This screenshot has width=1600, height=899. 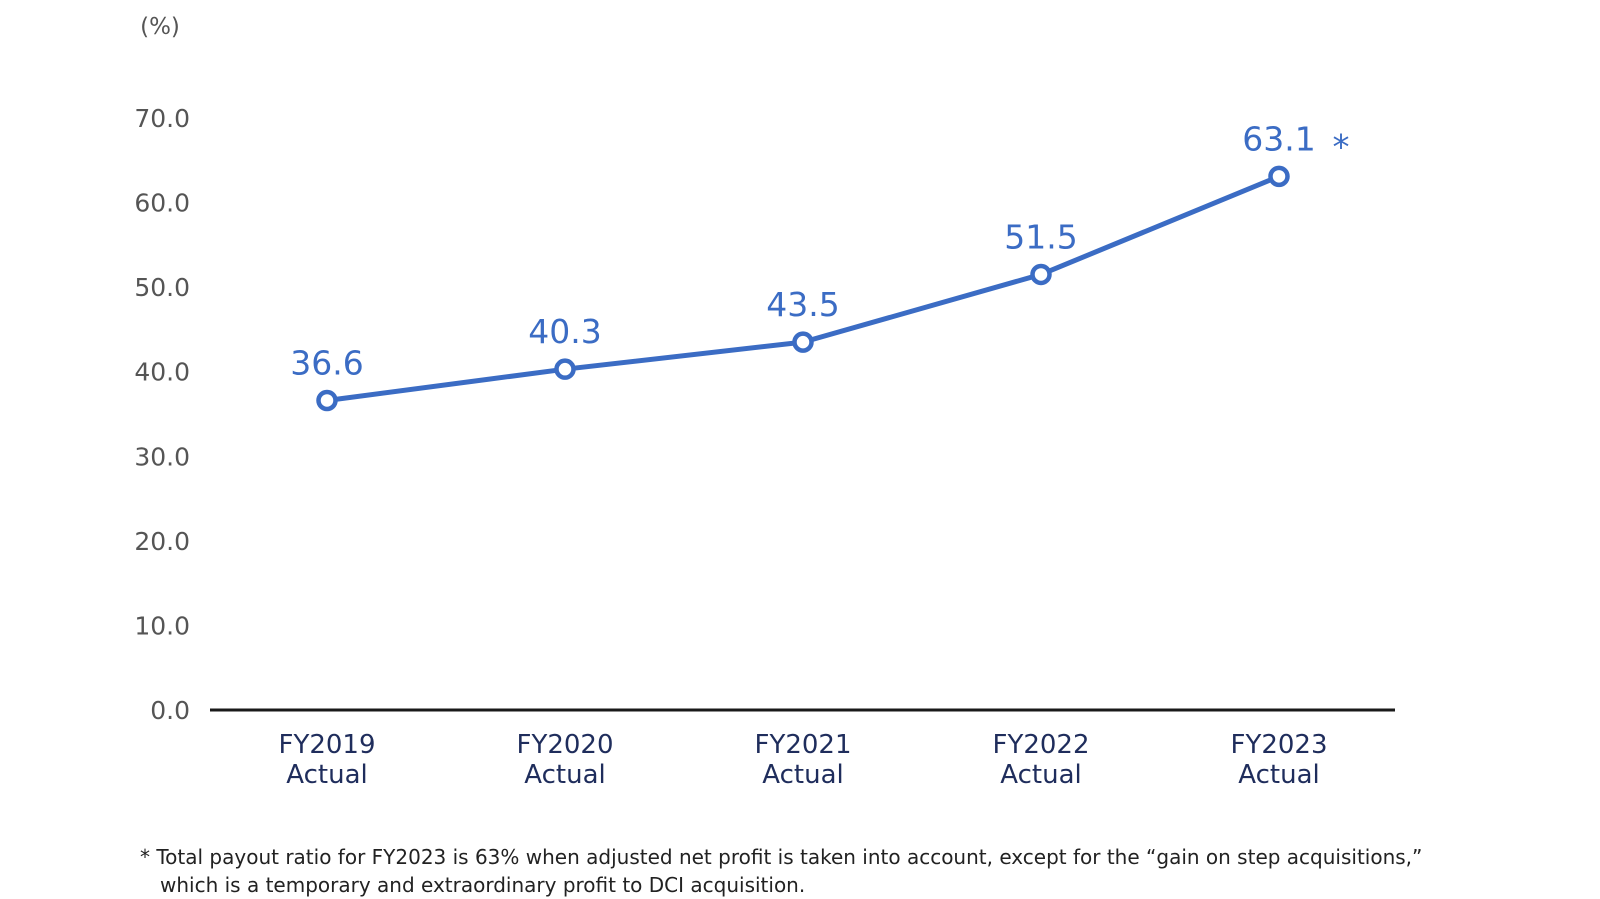 I want to click on annotation-asterisk: *, so click(x=1341, y=147).